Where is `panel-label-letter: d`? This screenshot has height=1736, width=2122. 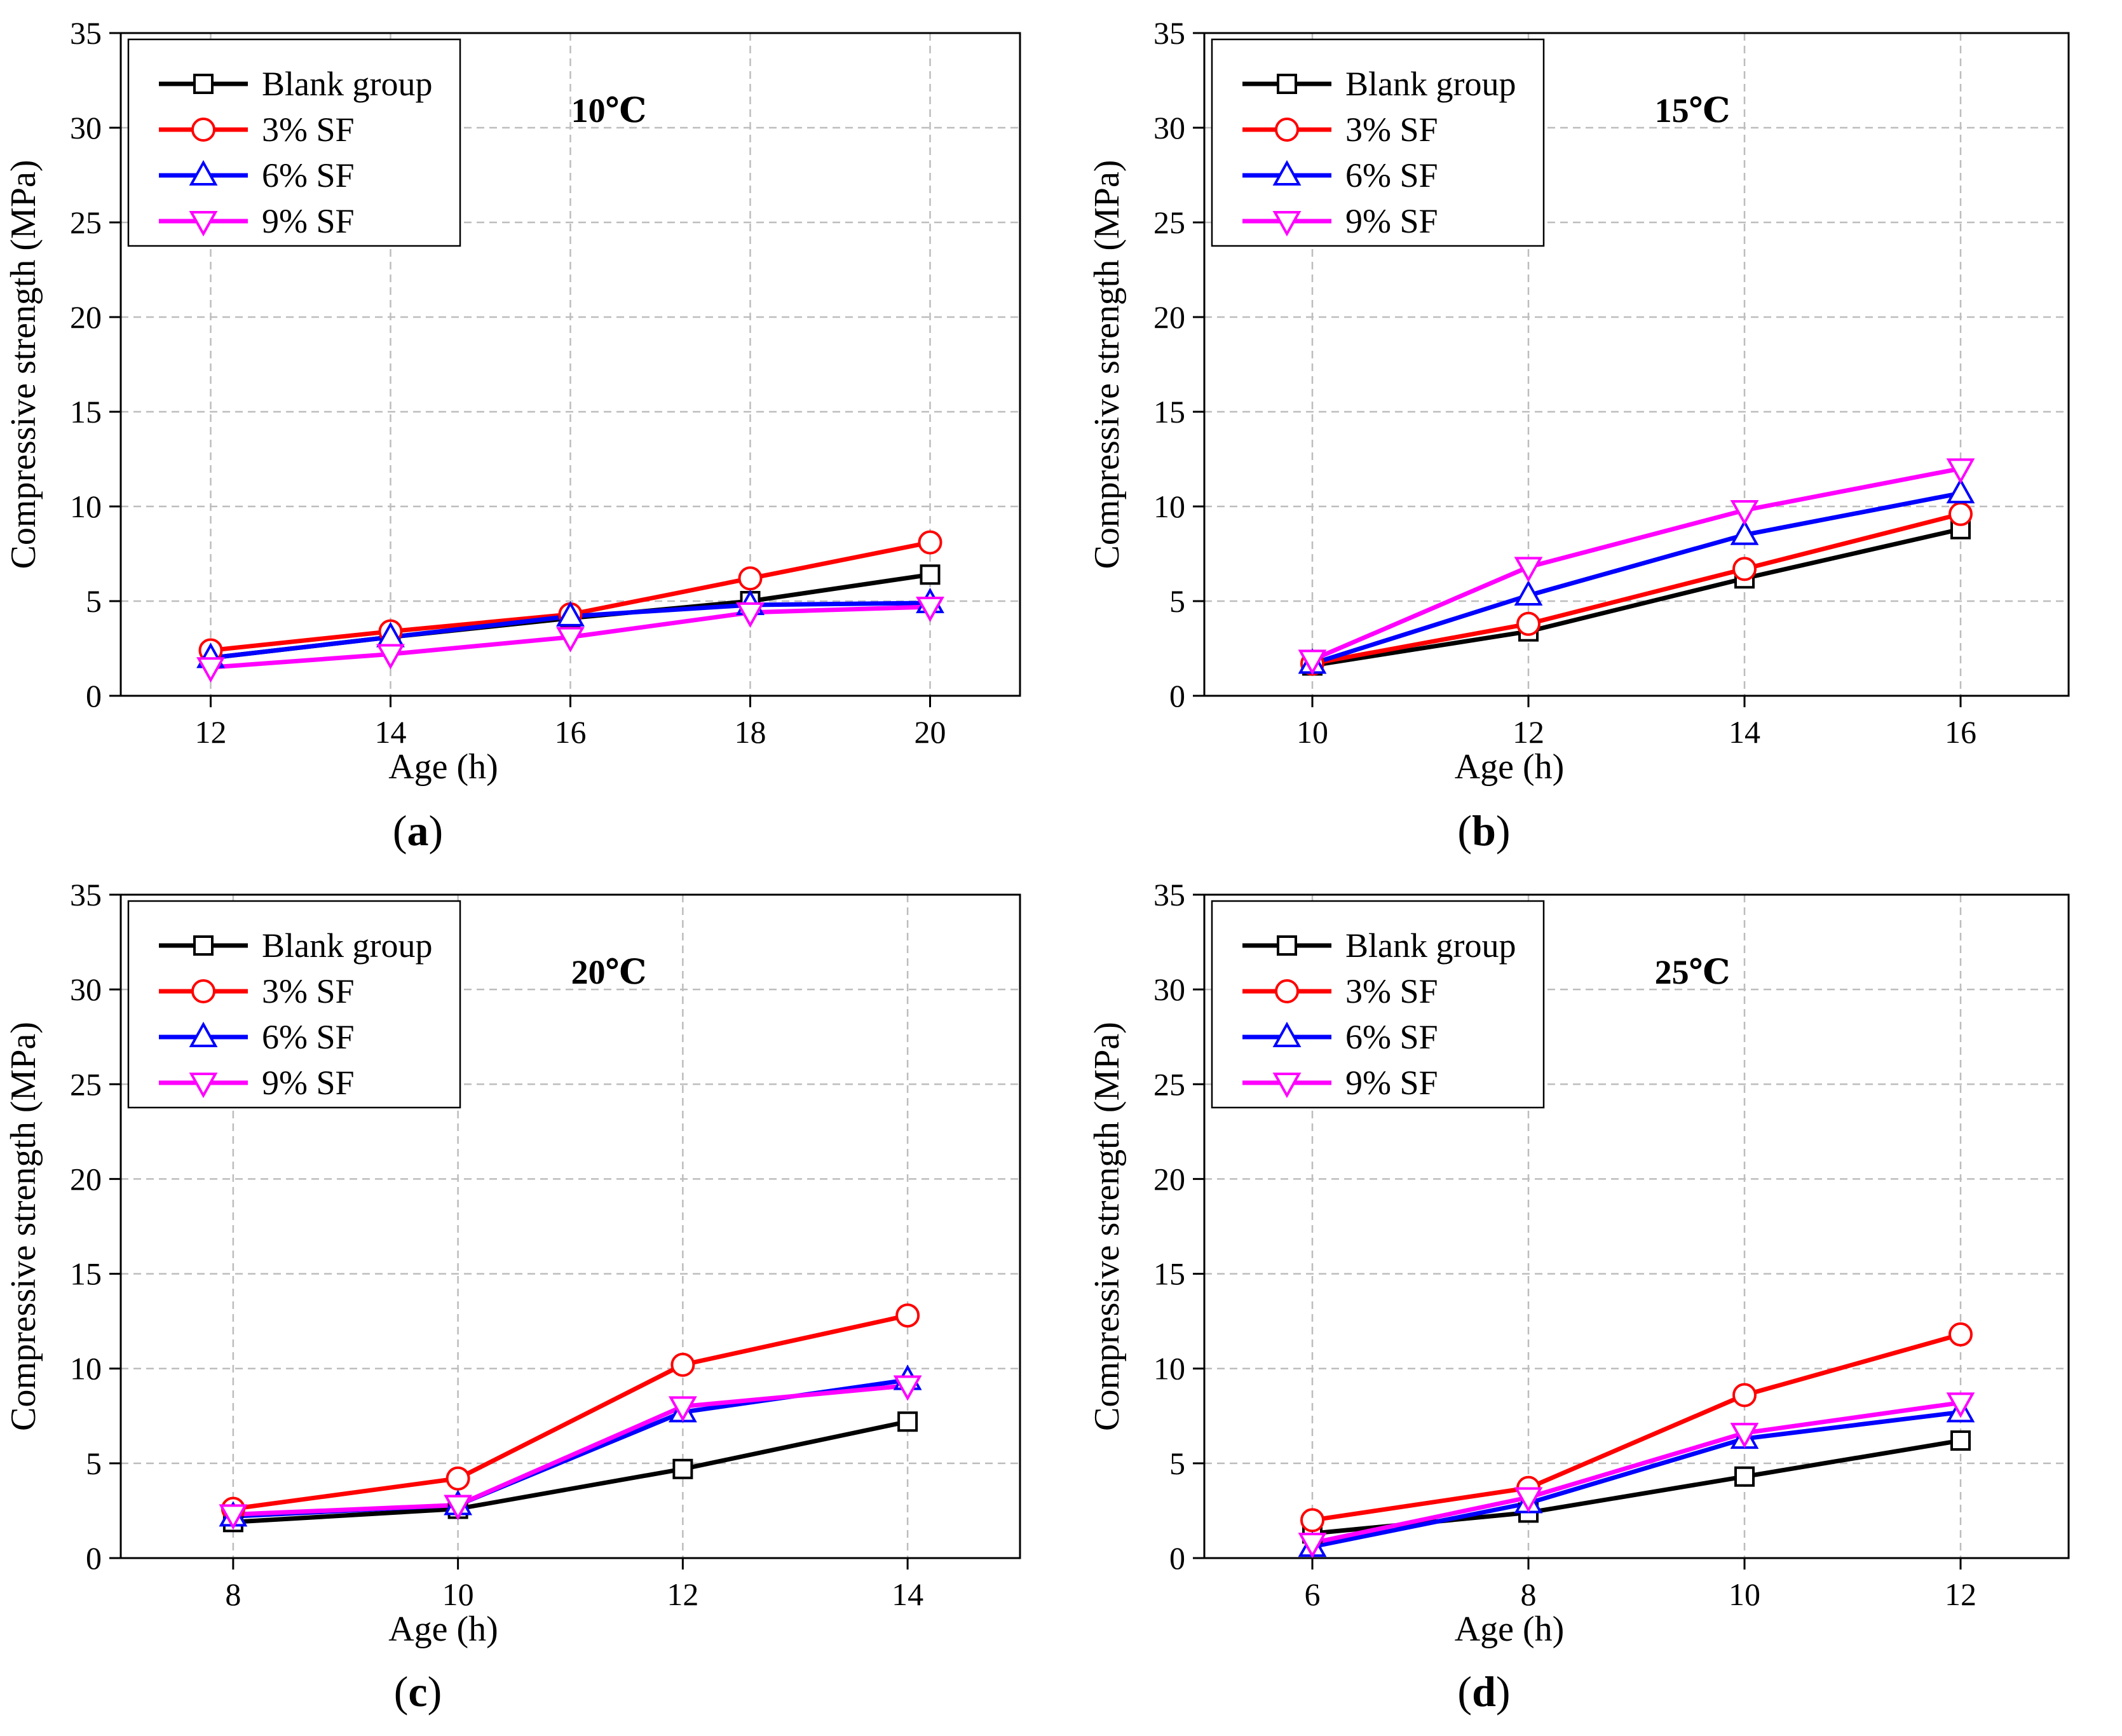 panel-label-letter: d is located at coordinates (1484, 1691).